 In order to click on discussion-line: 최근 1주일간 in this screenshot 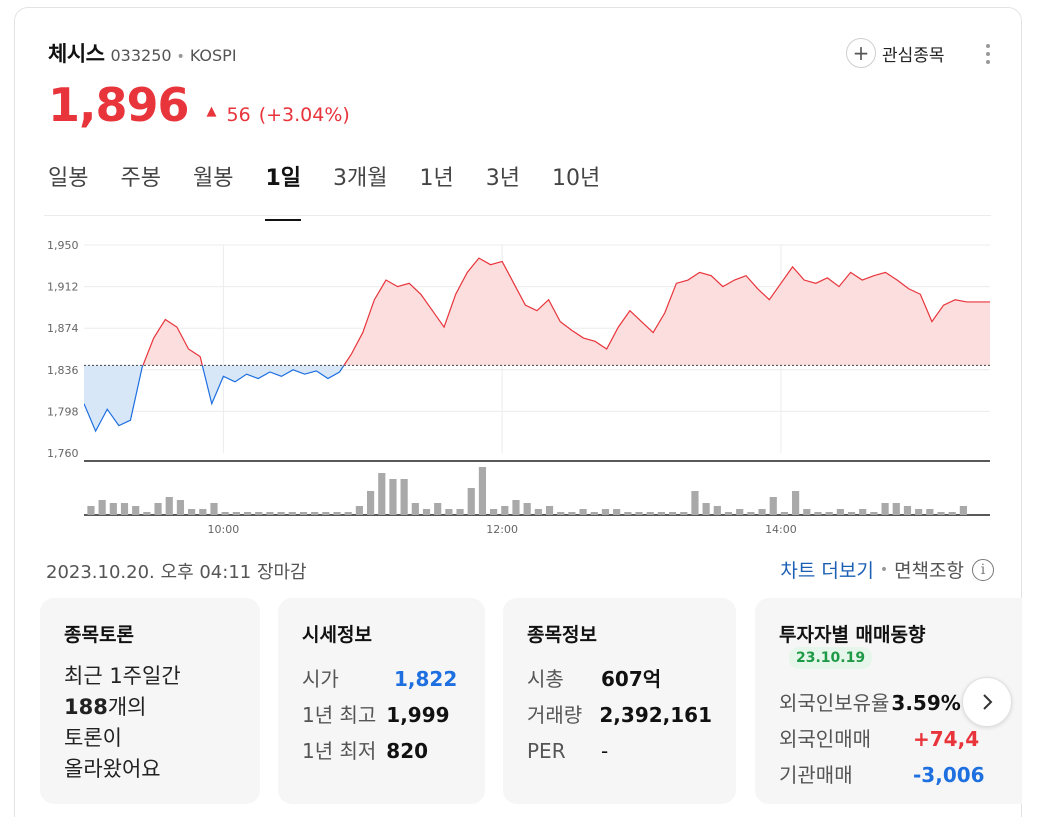, I will do `click(122, 676)`.